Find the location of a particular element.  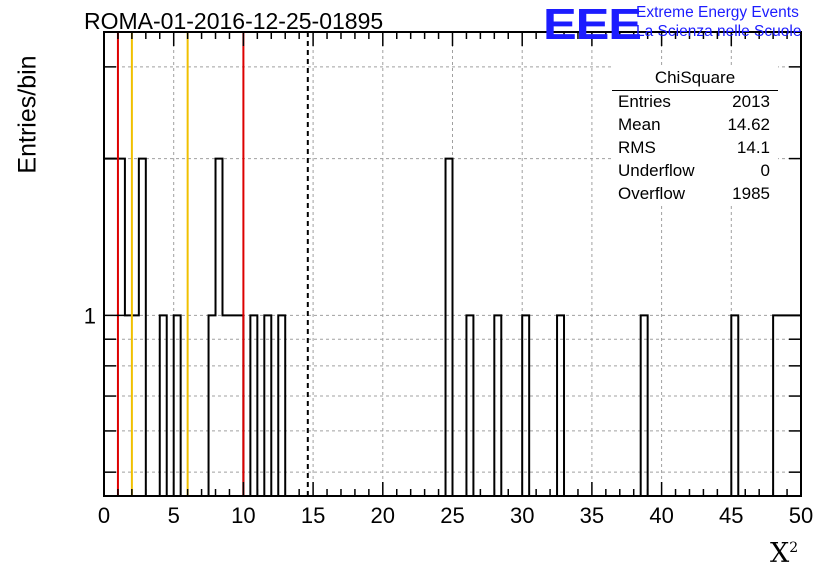

stats-value: 14.1 is located at coordinates (753, 147).